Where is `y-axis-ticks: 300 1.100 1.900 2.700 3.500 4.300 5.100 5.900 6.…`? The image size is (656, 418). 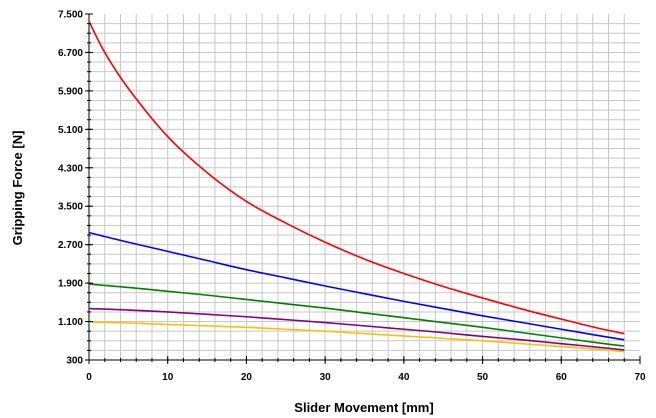
y-axis-ticks: 300 1.100 1.900 2.700 3.500 4.300 5.100 5.900 6.… is located at coordinates (75, 188).